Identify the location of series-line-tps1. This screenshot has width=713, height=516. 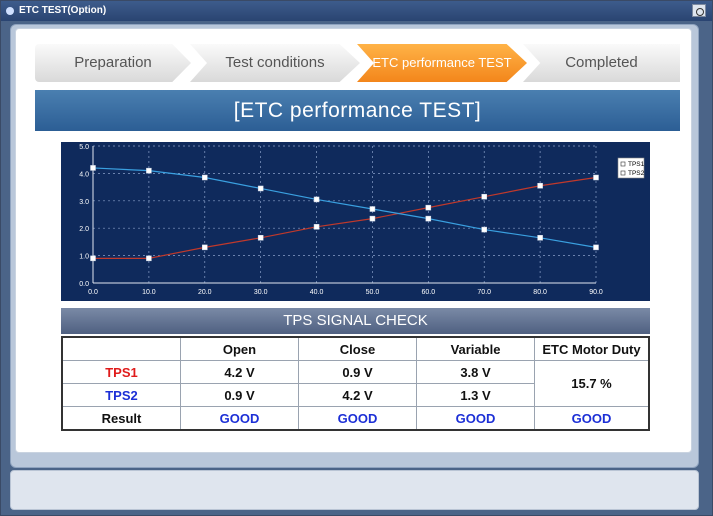
(345, 217).